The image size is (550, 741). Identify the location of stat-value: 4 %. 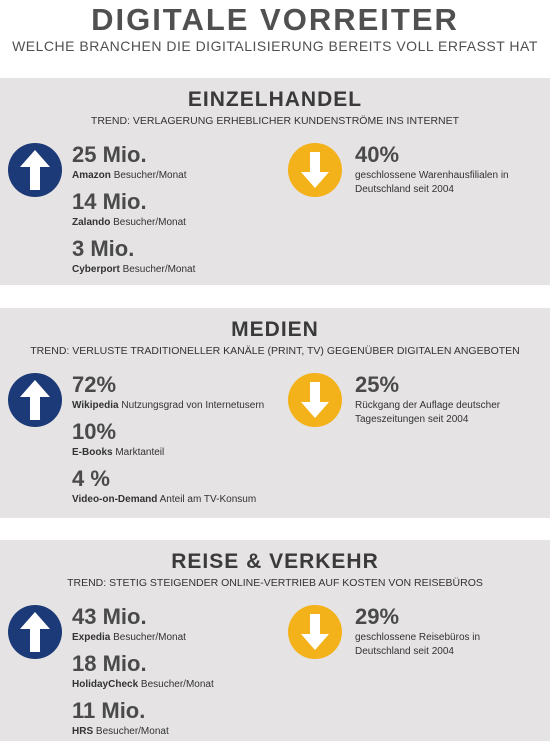
(91, 478).